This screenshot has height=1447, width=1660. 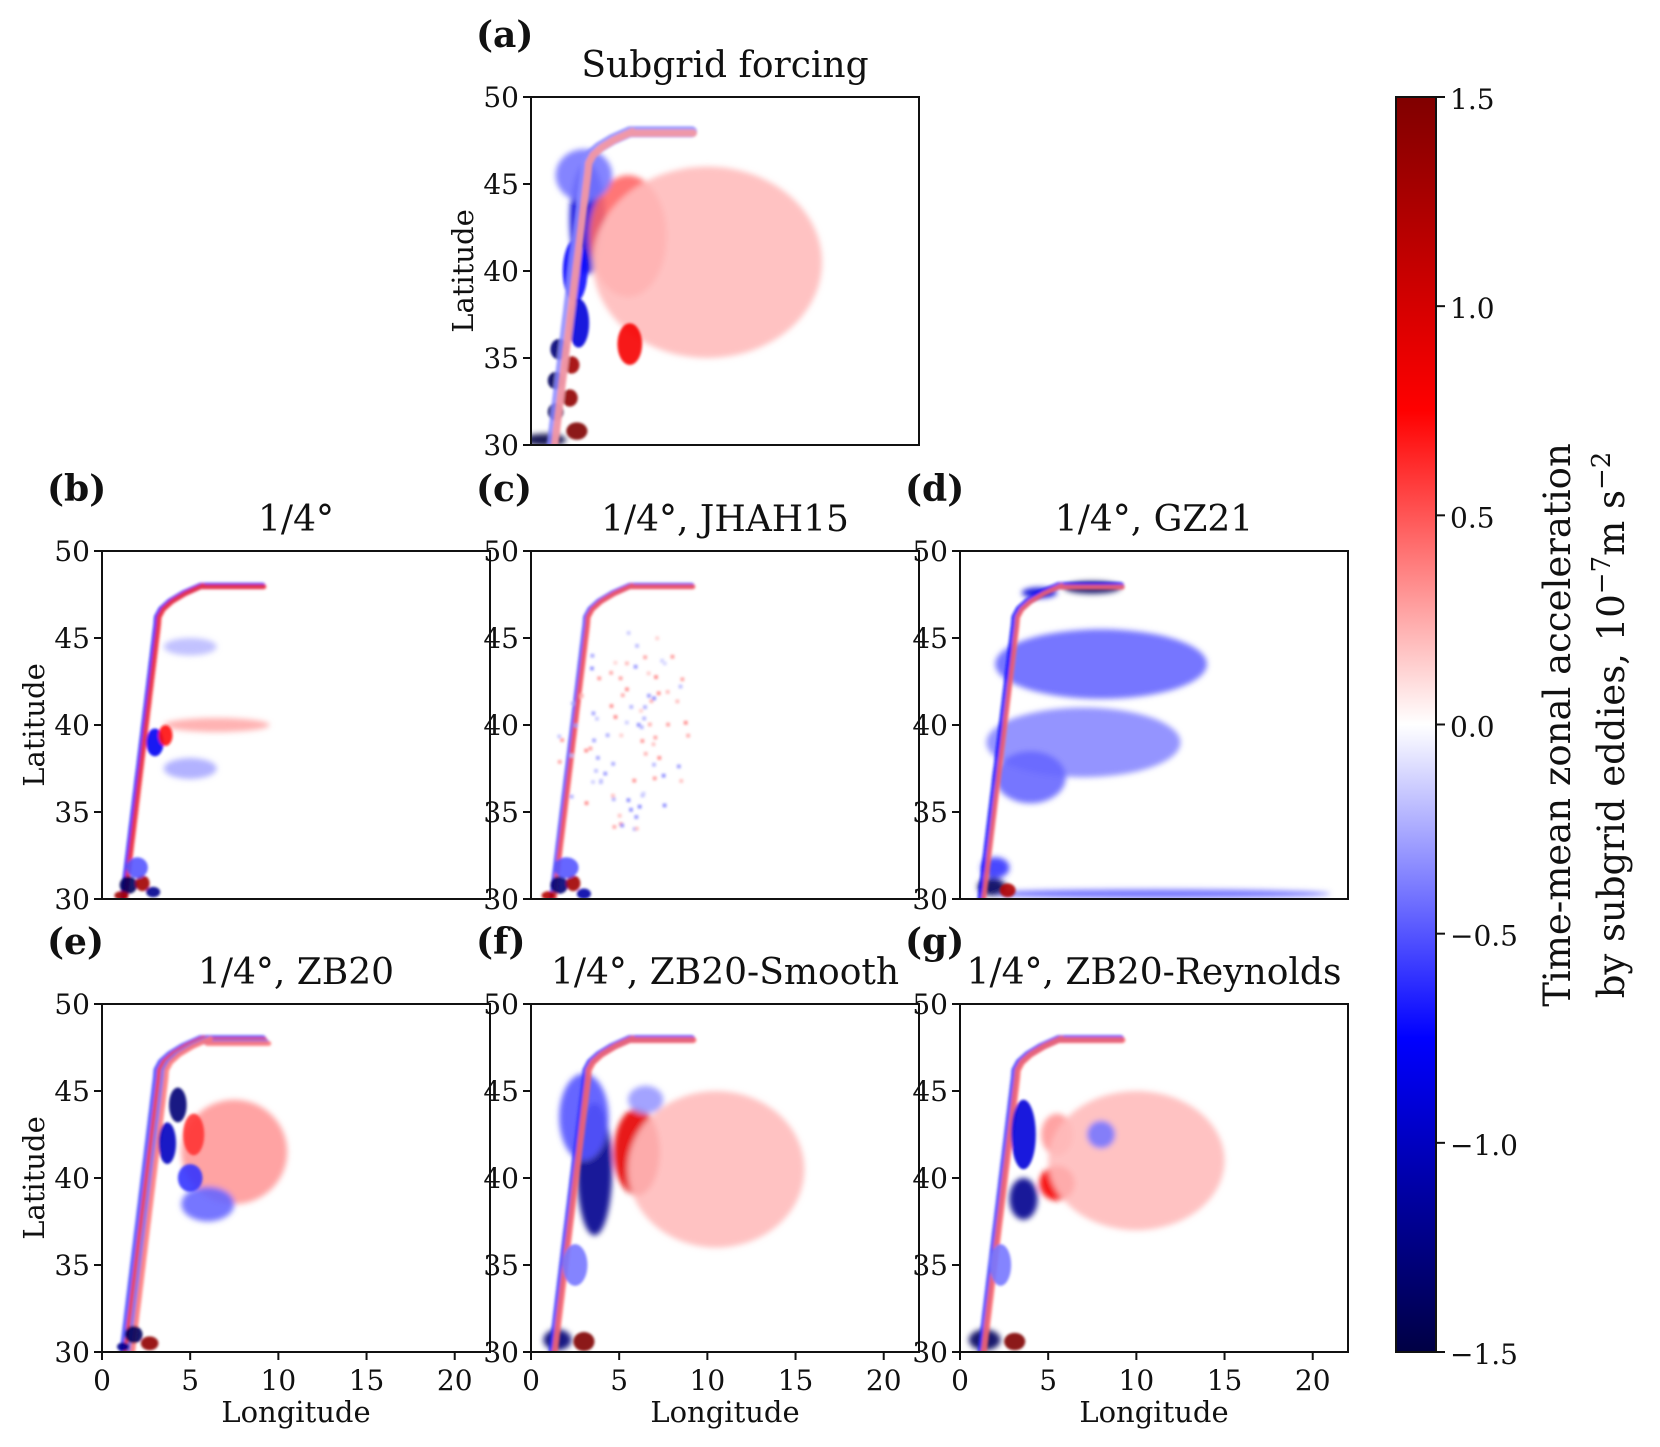 I want to click on panel-letter: (c), so click(x=504, y=489).